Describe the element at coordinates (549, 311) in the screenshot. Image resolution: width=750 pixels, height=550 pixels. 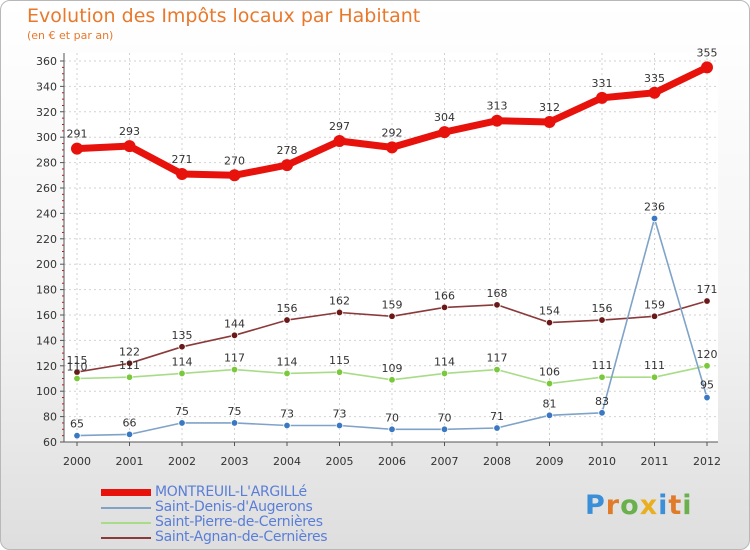
I see `data-label: 154` at that location.